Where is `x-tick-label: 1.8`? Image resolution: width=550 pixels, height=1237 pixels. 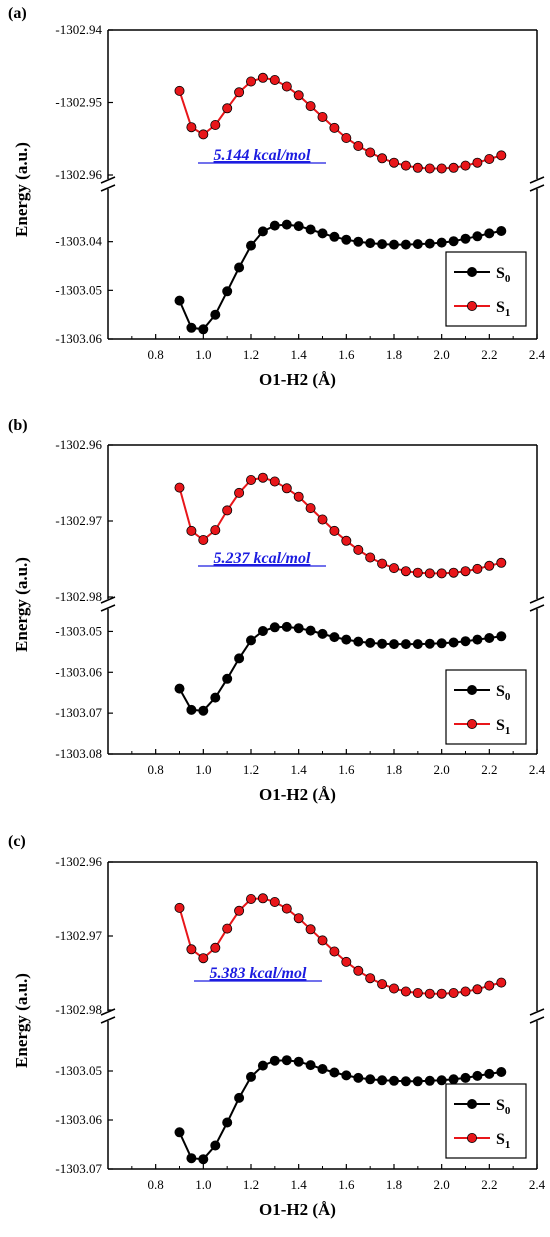
x-tick-label: 1.8 is located at coordinates (394, 1184).